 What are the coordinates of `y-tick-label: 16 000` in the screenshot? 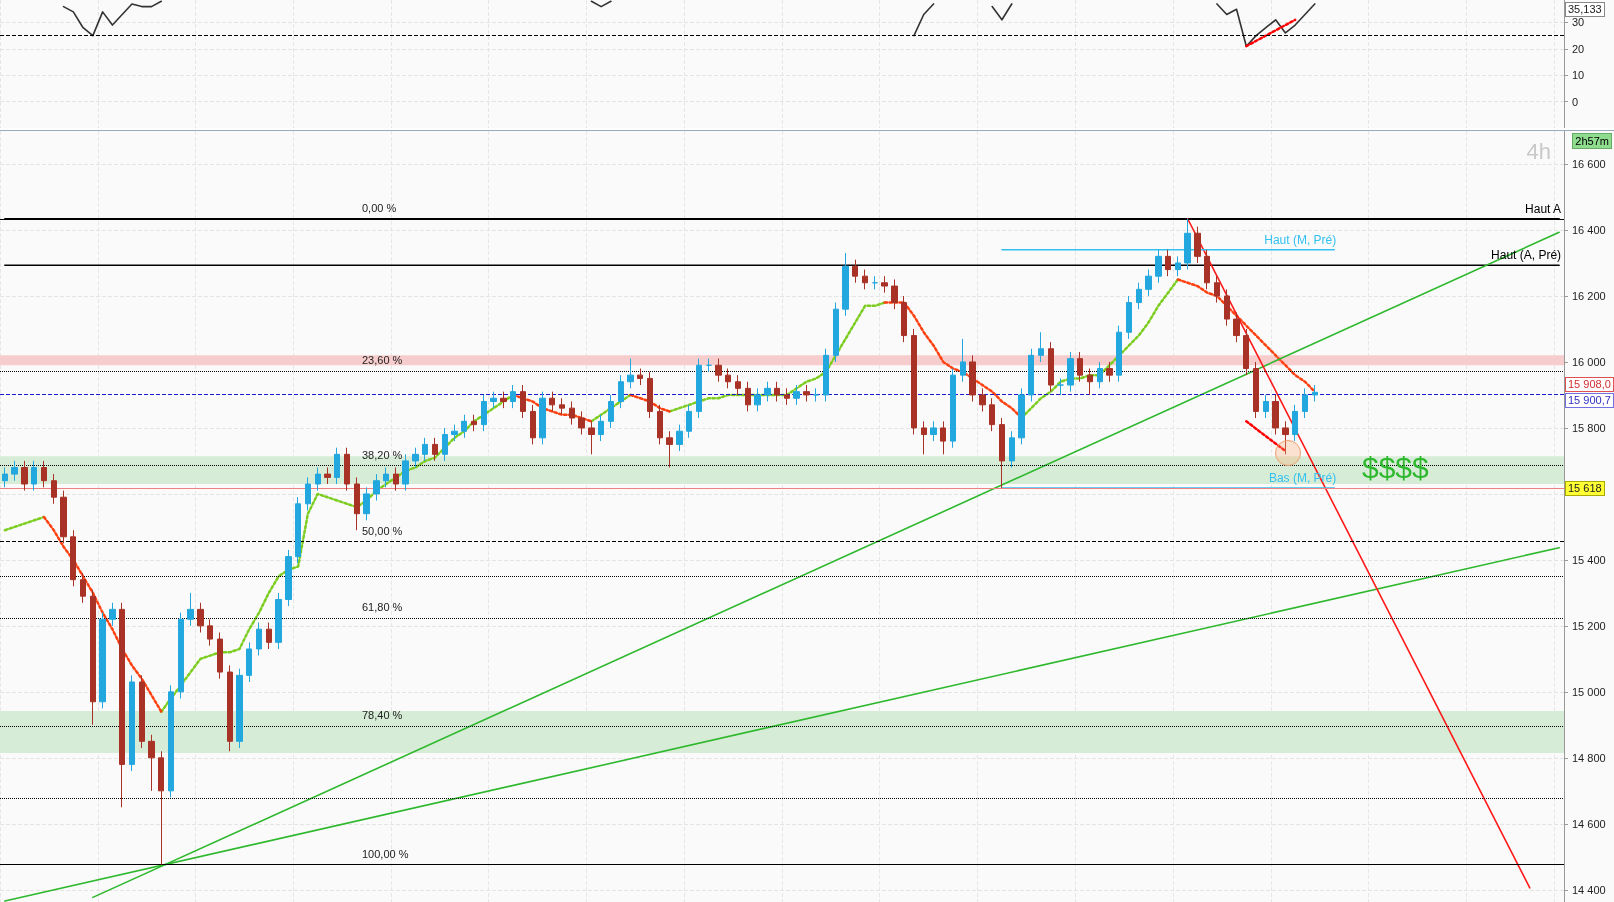 It's located at (1589, 361).